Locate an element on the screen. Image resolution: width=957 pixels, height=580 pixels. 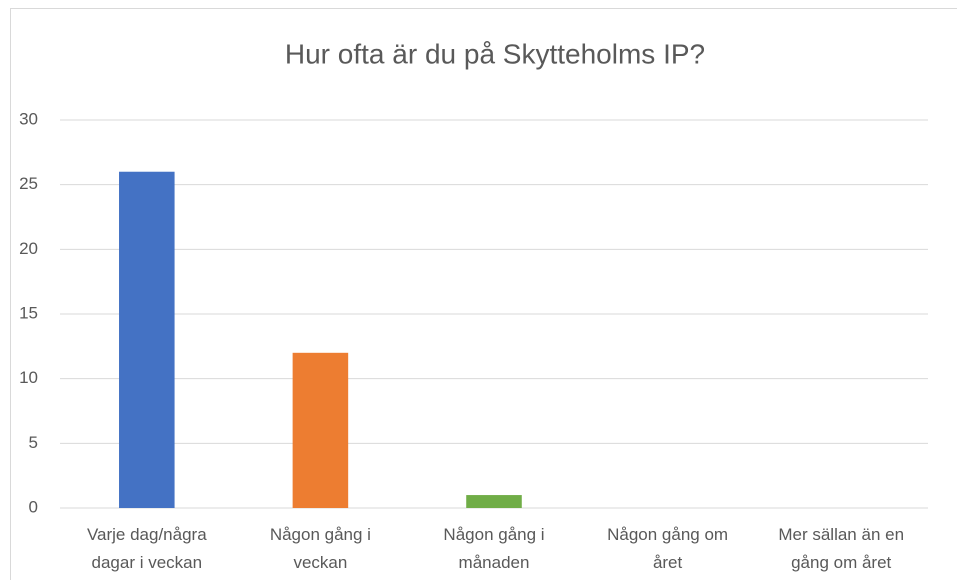
y-tick-label: 5 is located at coordinates (33, 442).